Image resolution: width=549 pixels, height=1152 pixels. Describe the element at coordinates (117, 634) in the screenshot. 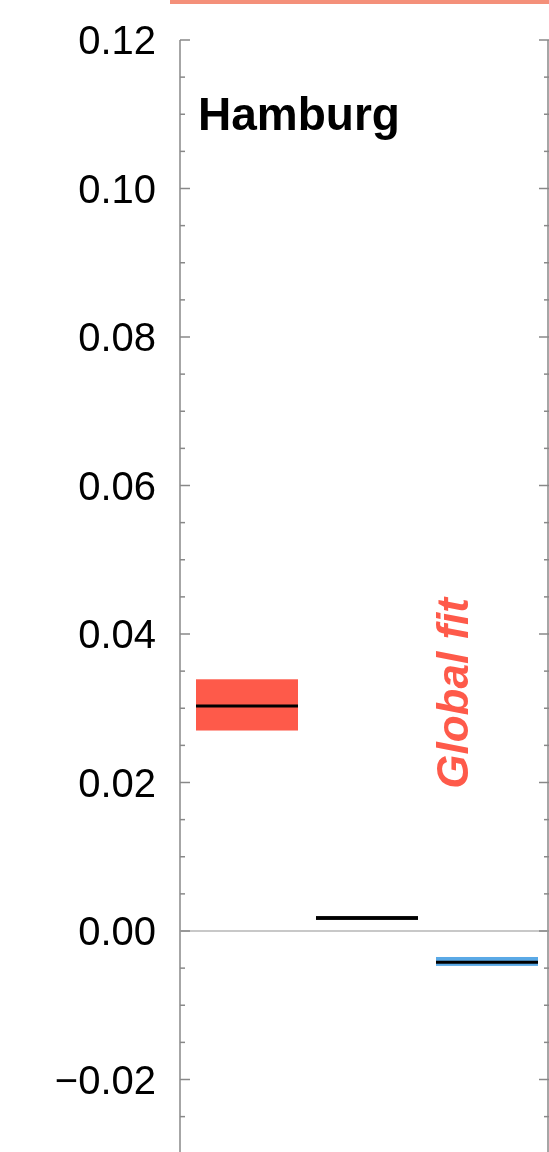

I see `y-tick-label: 0.04` at that location.